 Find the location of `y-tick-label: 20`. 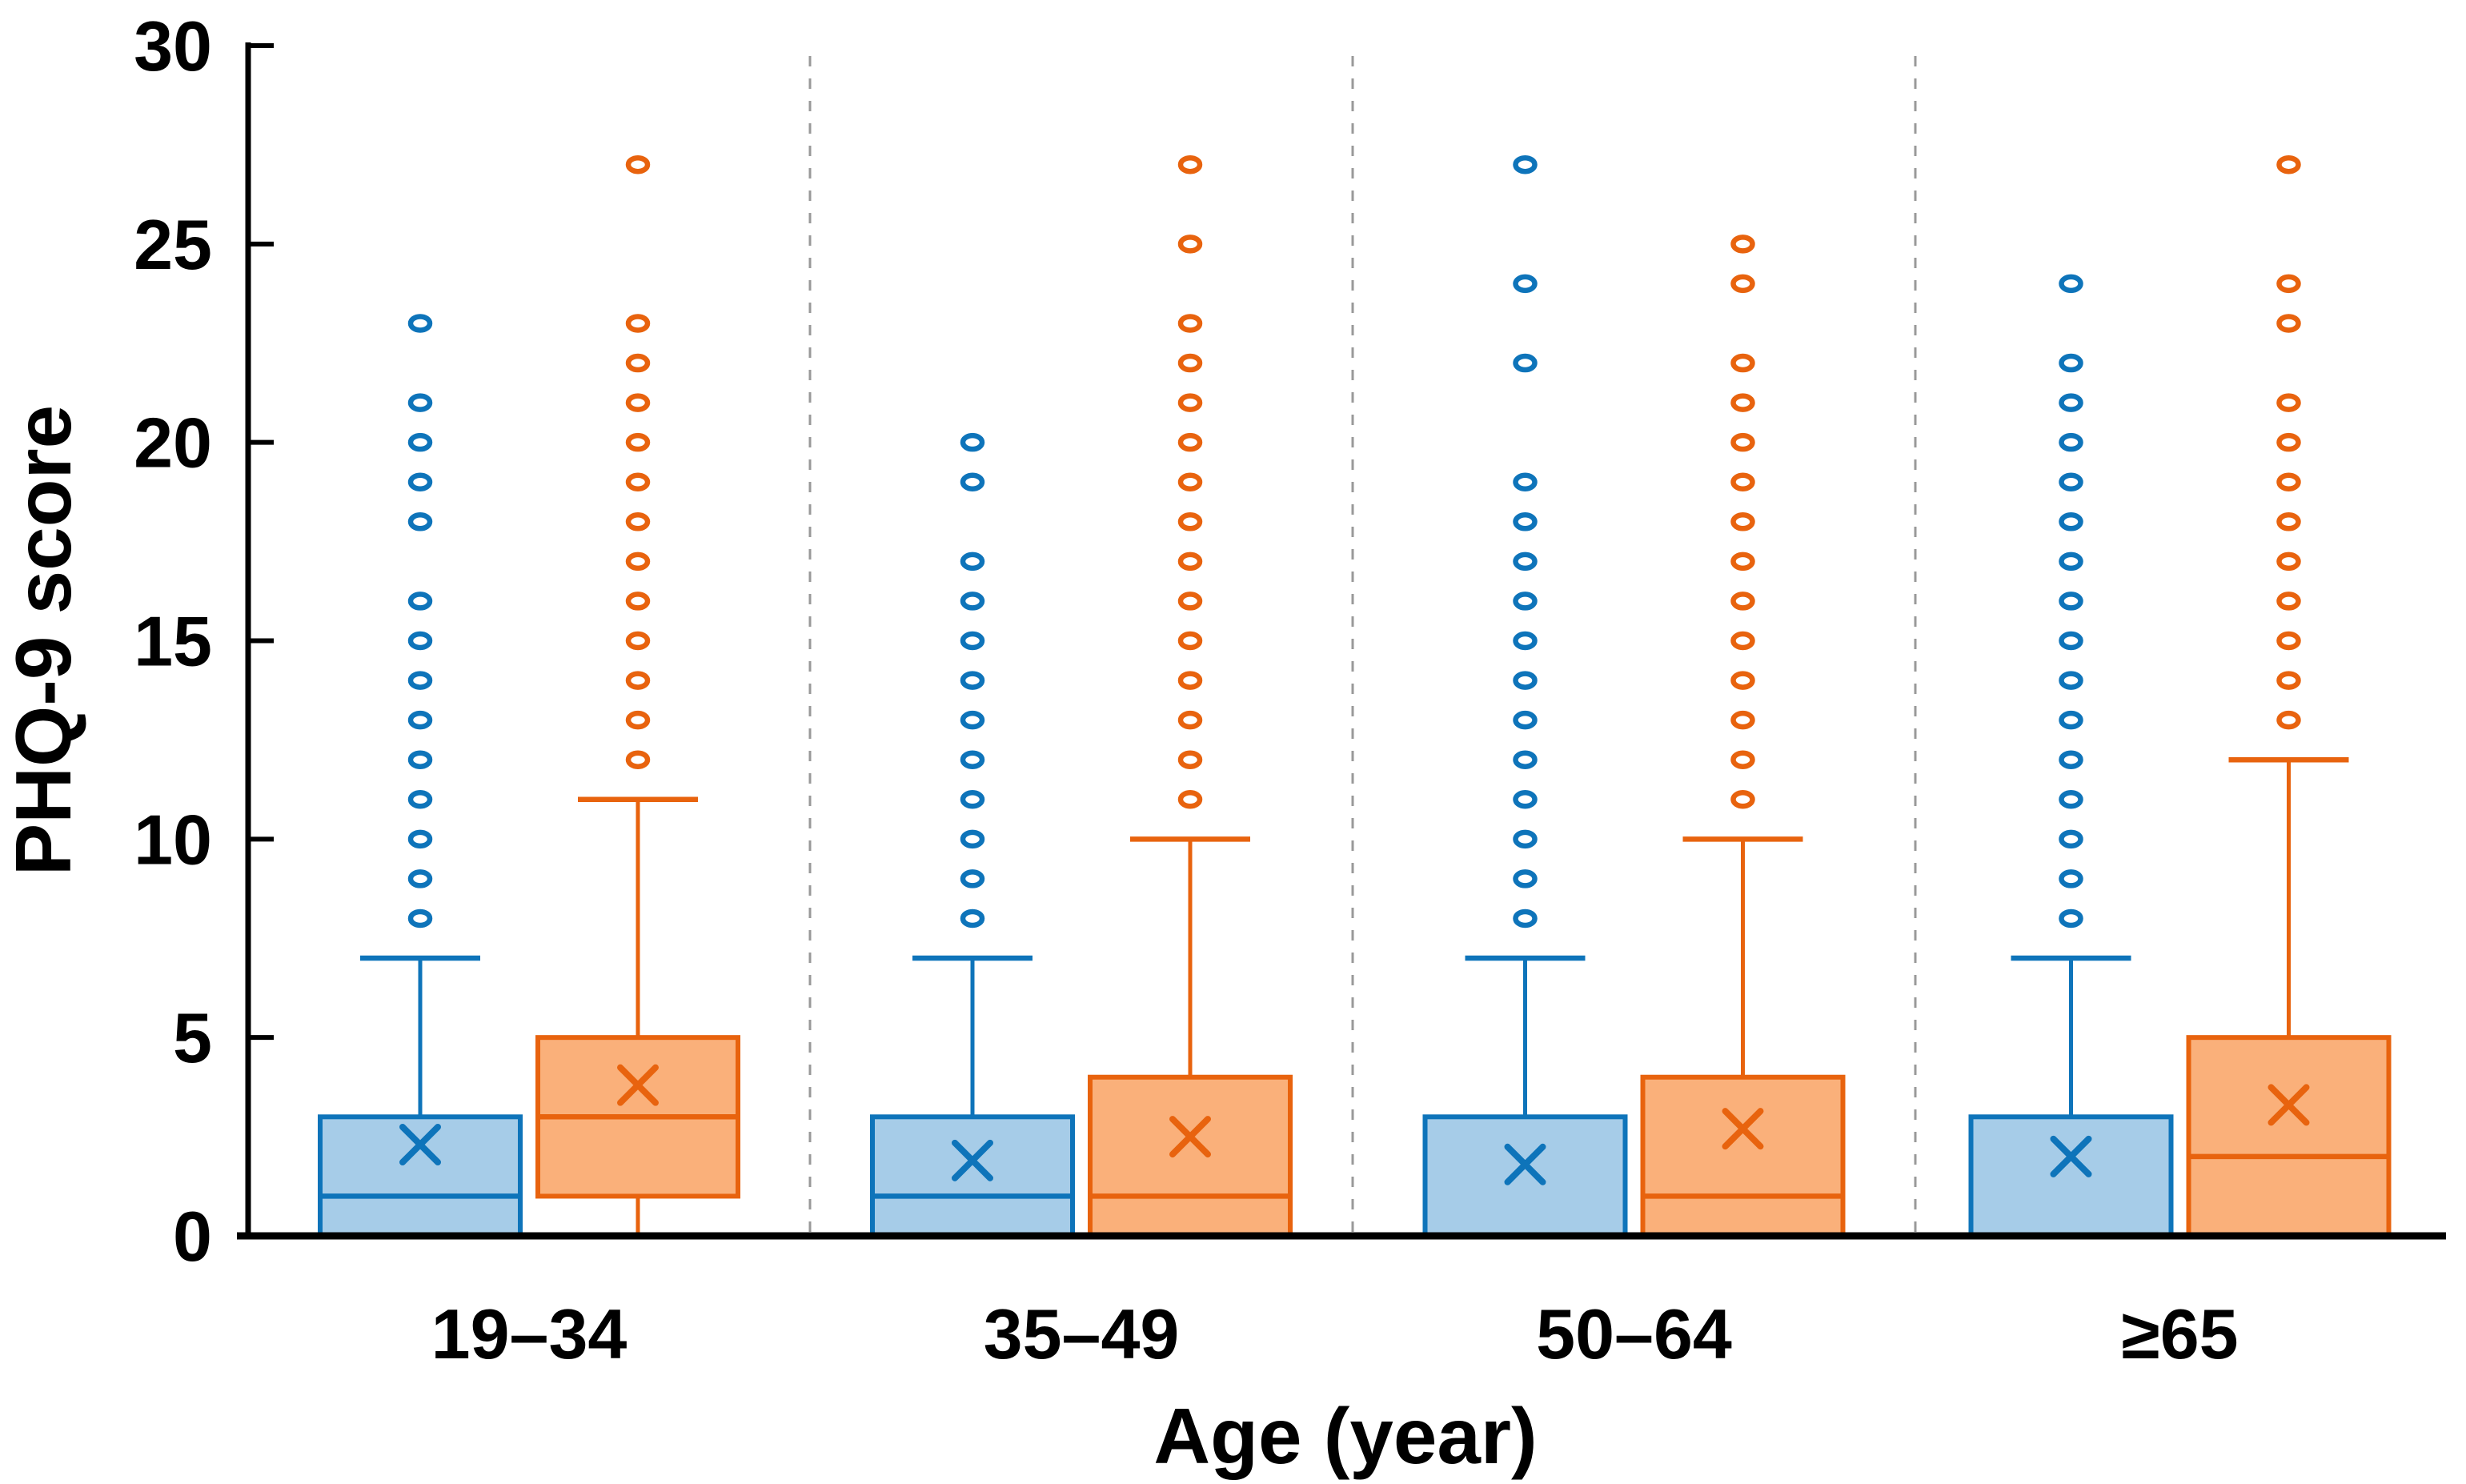

y-tick-label: 20 is located at coordinates (173, 443).